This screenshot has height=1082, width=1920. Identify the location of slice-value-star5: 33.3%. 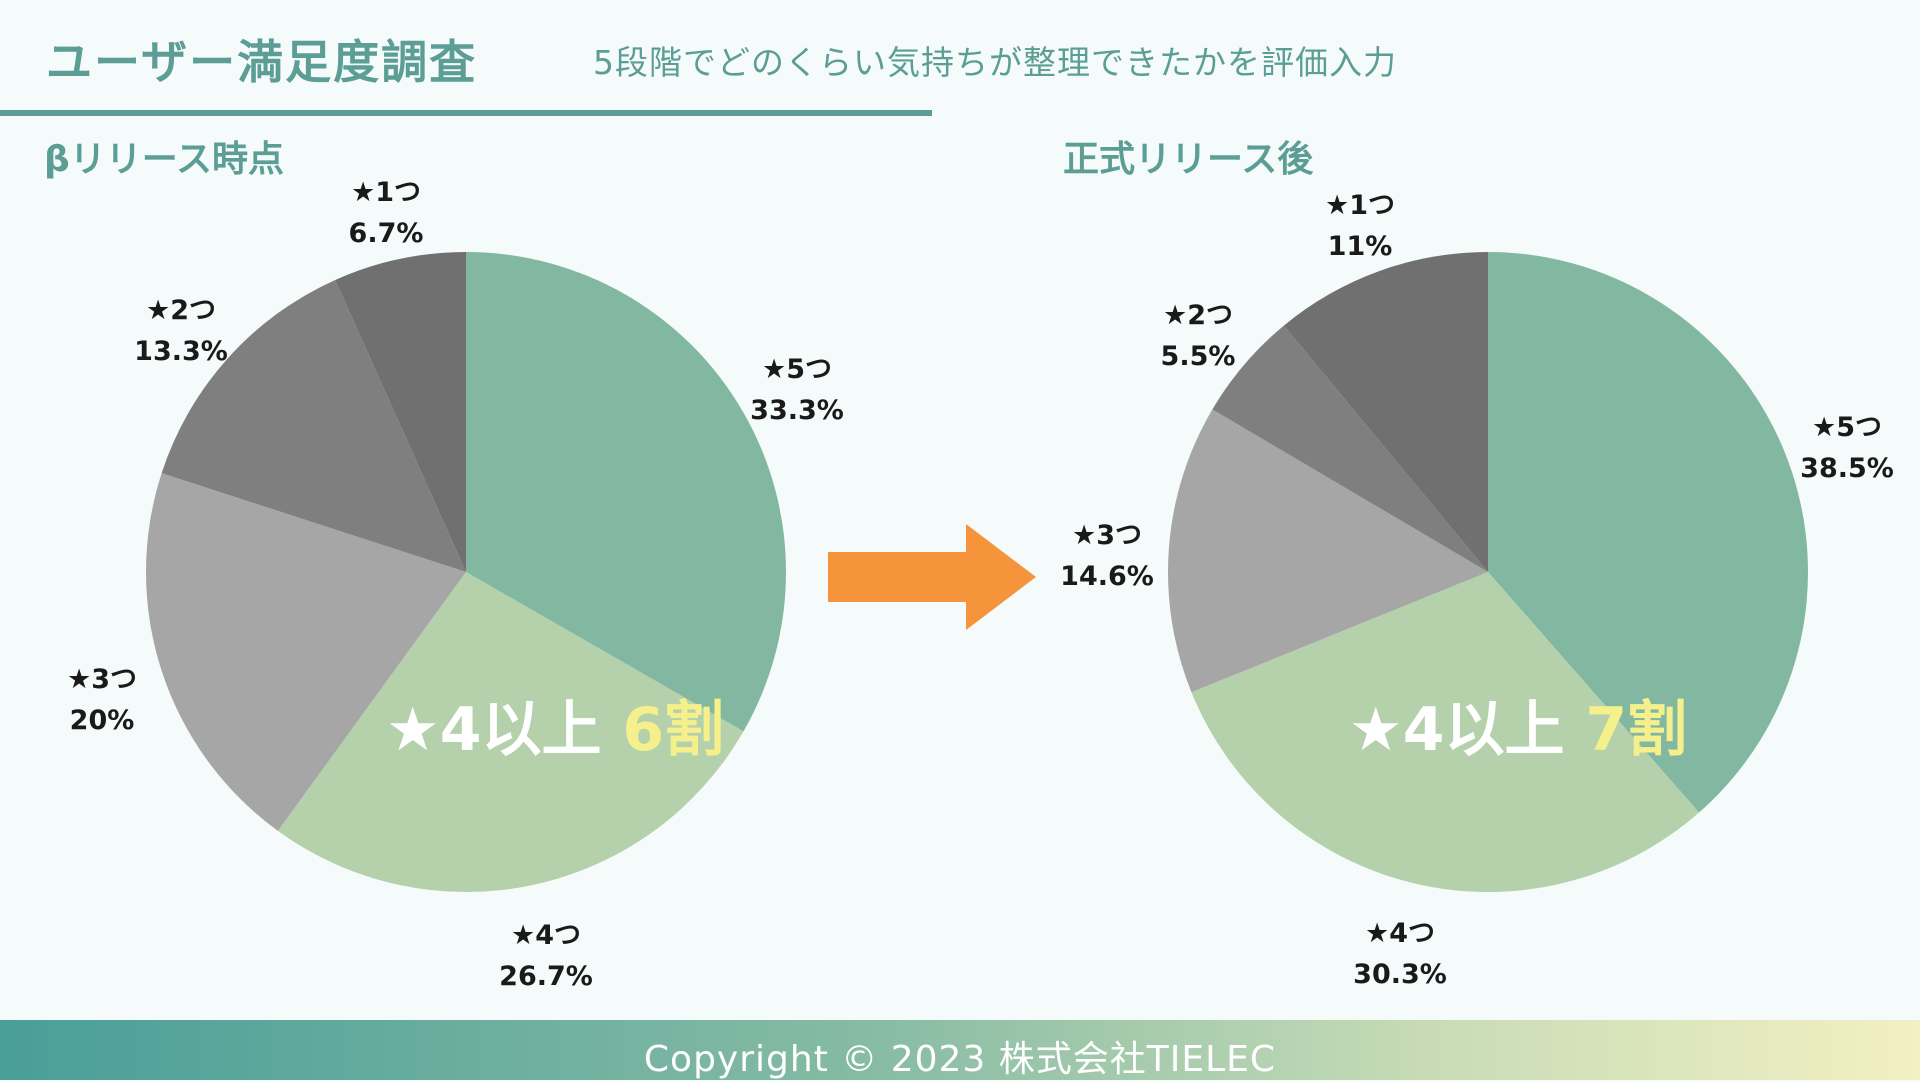
(797, 410).